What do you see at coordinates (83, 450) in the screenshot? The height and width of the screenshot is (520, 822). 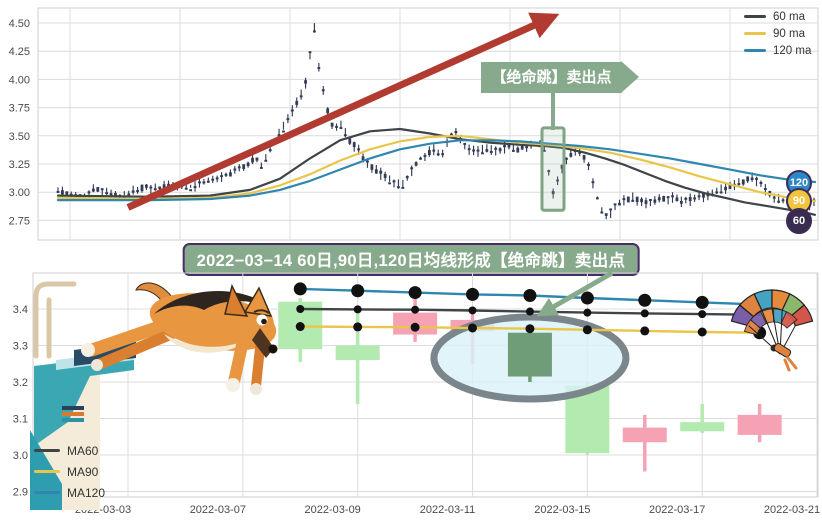 I see `legend-label: MA60` at bounding box center [83, 450].